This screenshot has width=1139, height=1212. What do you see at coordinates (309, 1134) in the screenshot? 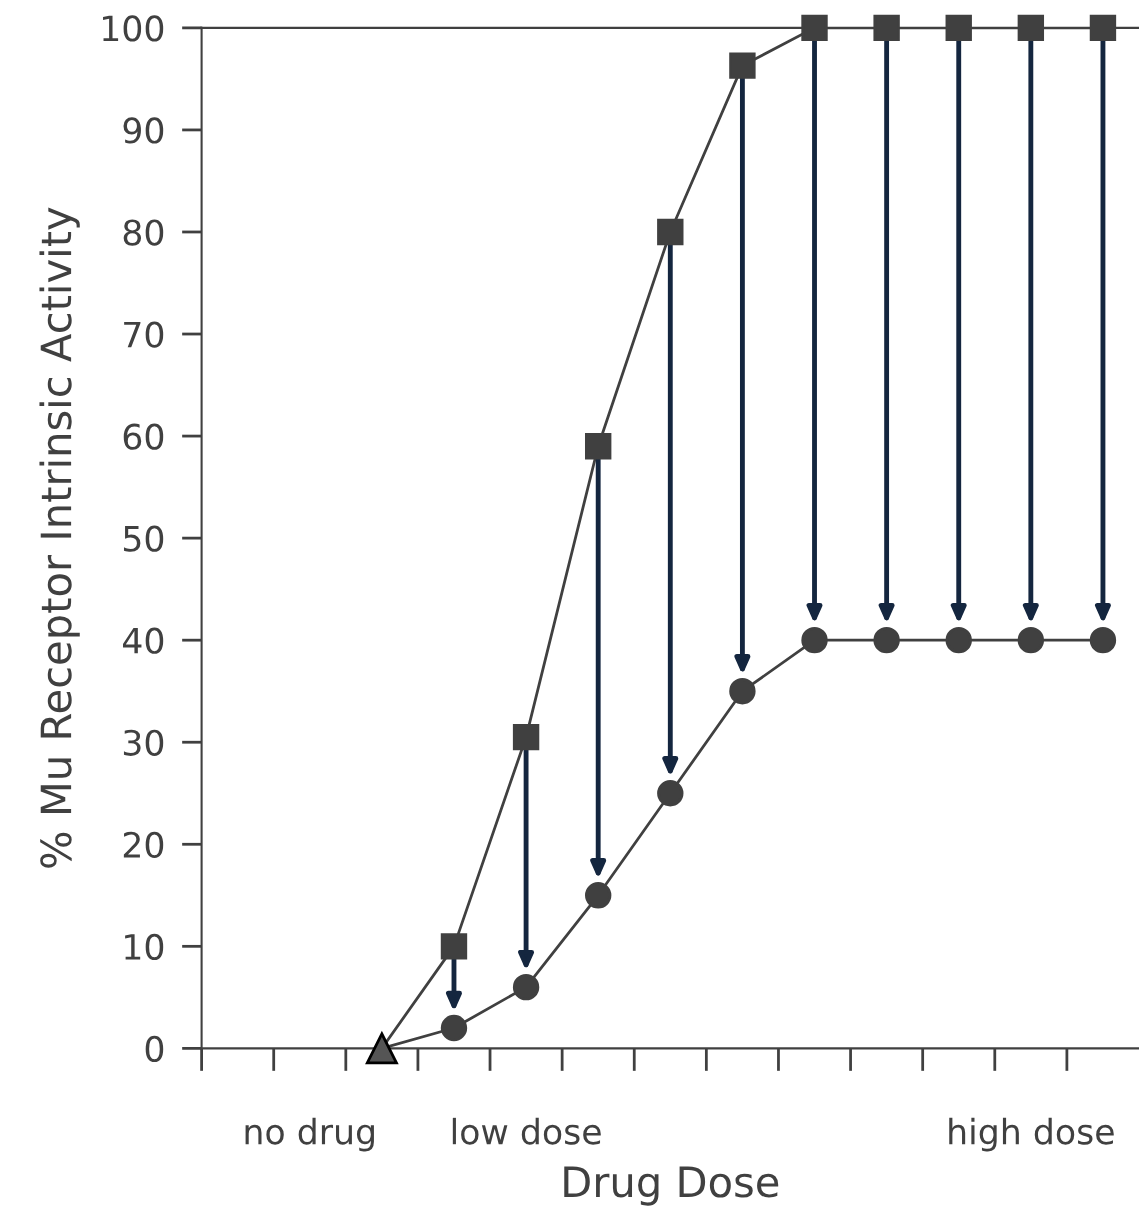
I see `x-tick-label: no drug` at bounding box center [309, 1134].